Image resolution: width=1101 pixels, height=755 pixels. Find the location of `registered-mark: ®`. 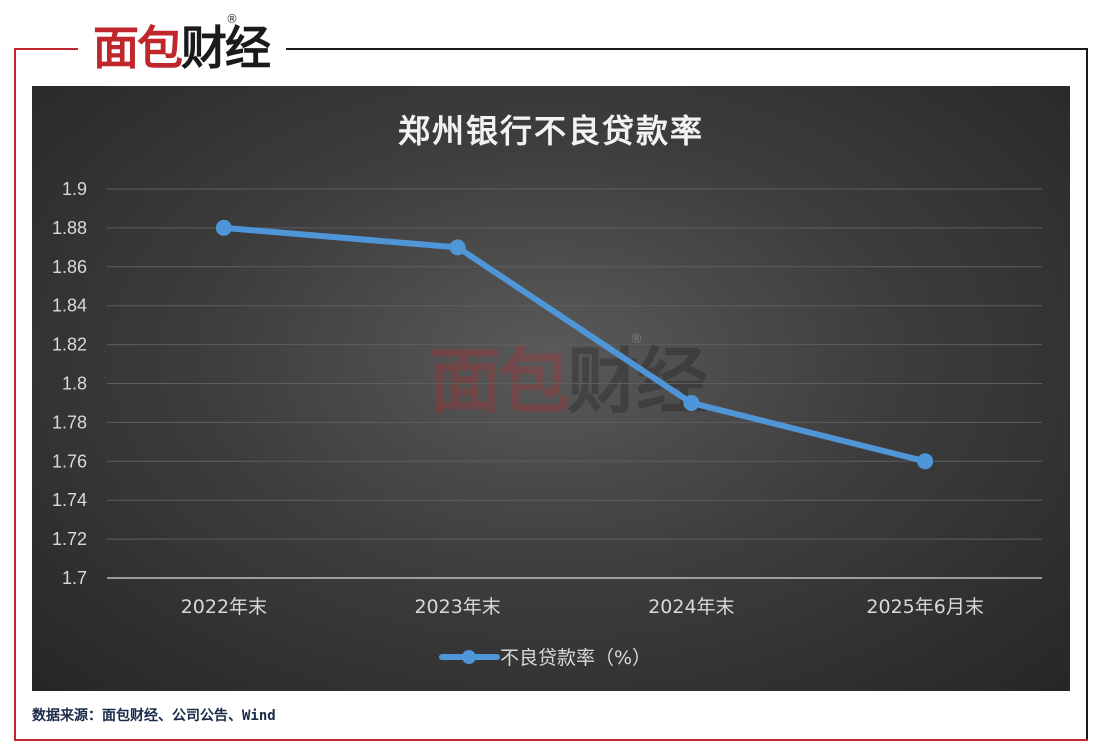

registered-mark: ® is located at coordinates (232, 19).